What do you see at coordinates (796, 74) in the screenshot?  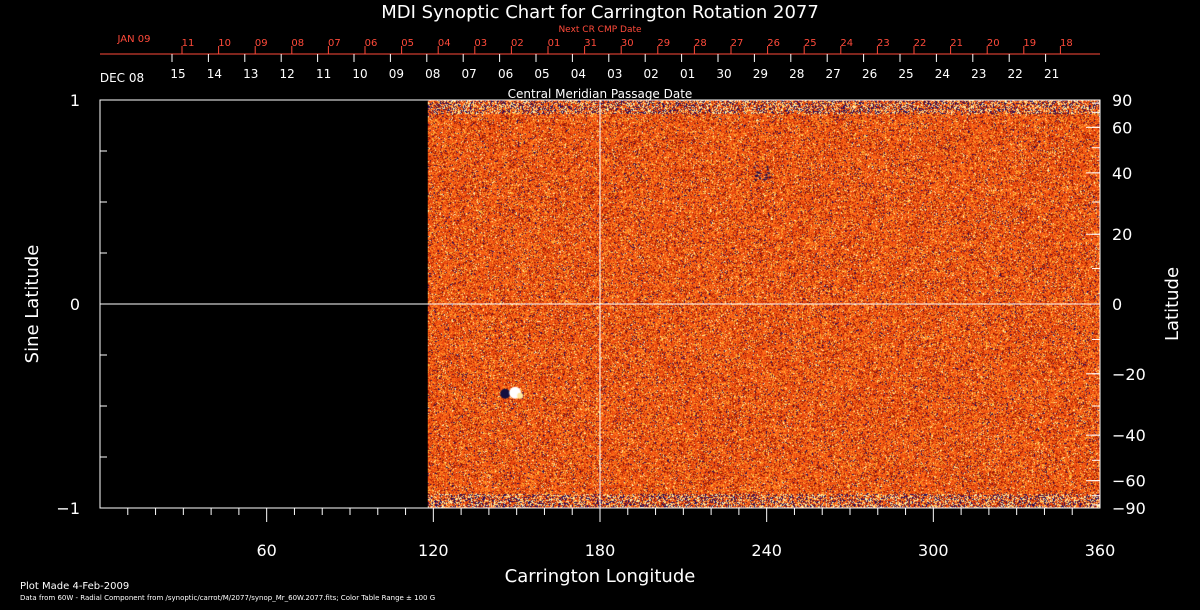 I see `cmp-date: 28` at bounding box center [796, 74].